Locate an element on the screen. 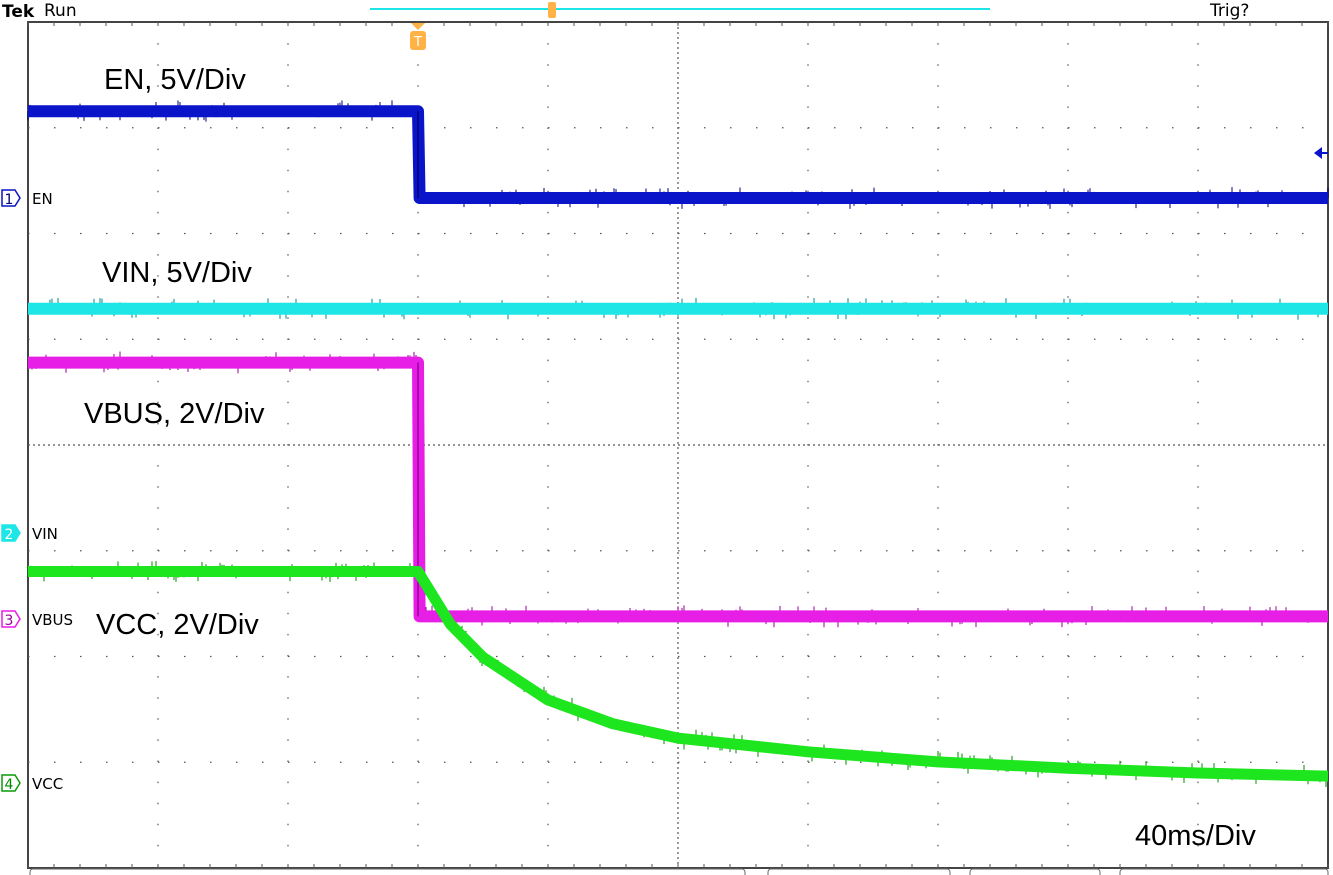 This screenshot has width=1333, height=875. channel-number: 4 is located at coordinates (9, 785).